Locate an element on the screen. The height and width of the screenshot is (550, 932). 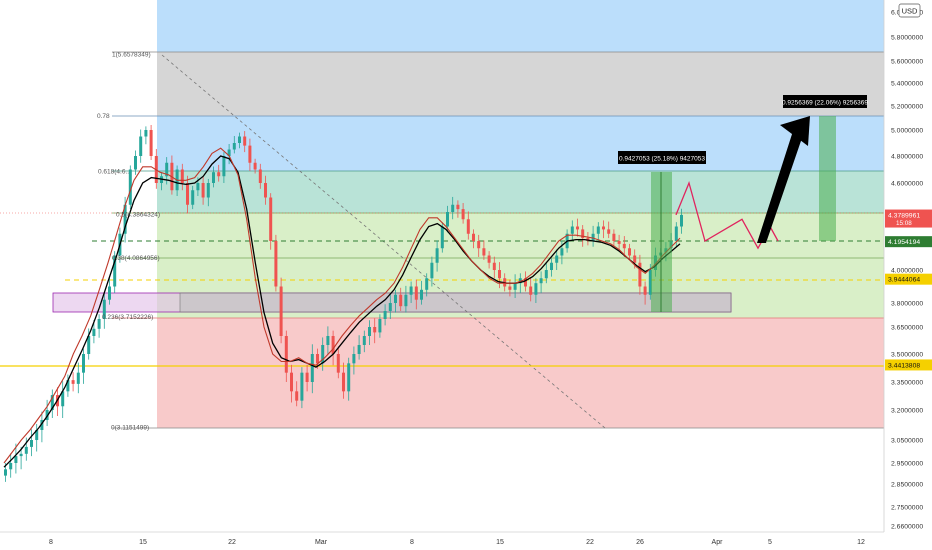
y-tick-label: 3.8000000 is located at coordinates (907, 304).